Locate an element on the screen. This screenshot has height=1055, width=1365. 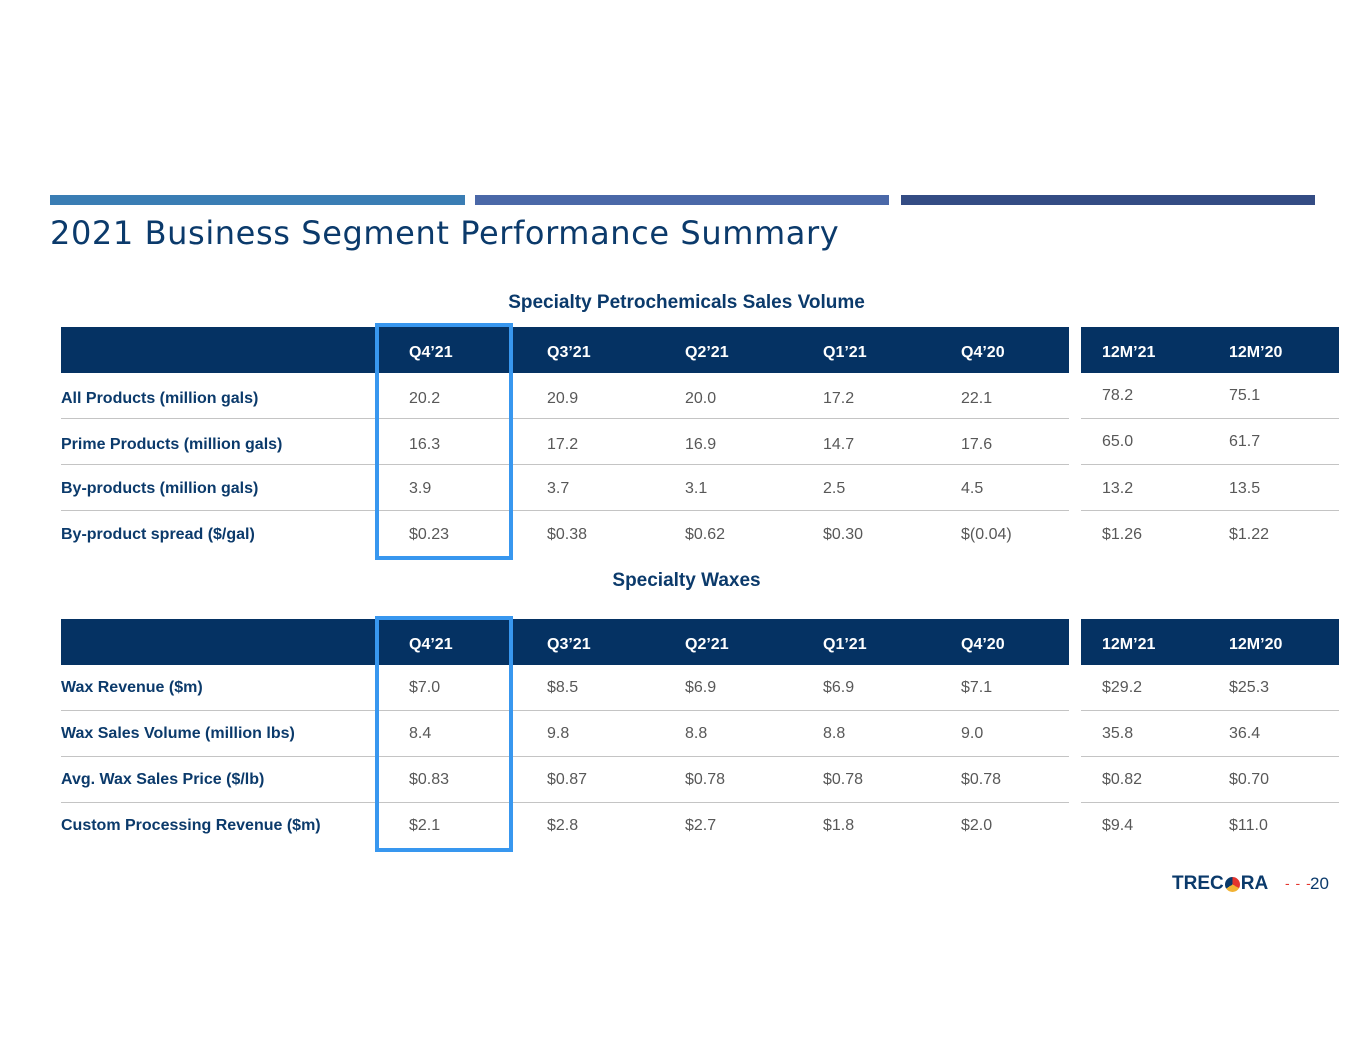
table-cell: 13.5 is located at coordinates (1245, 488).